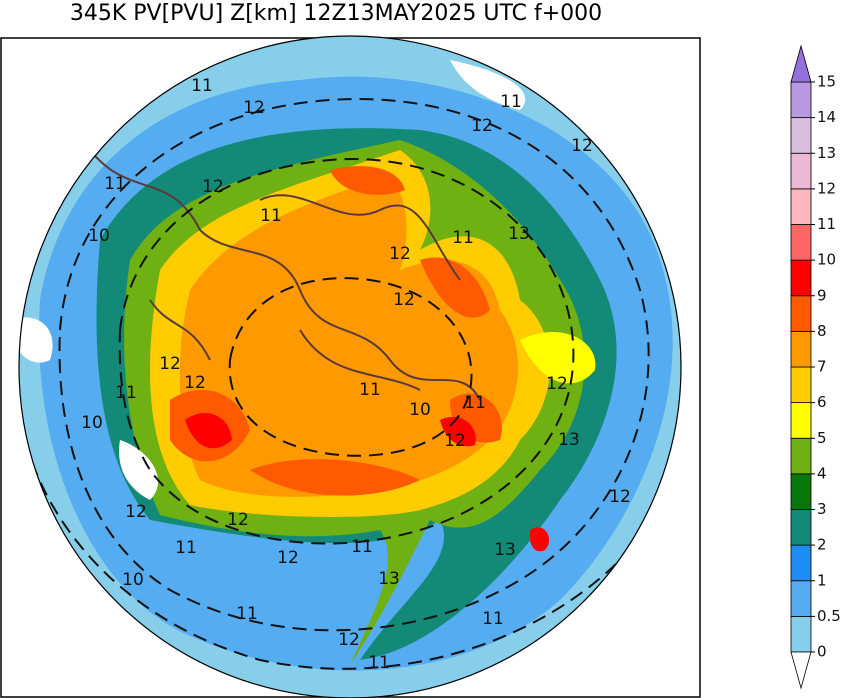 Image resolution: width=843 pixels, height=698 pixels. What do you see at coordinates (826, 153) in the screenshot?
I see `colorbar-label: 13` at bounding box center [826, 153].